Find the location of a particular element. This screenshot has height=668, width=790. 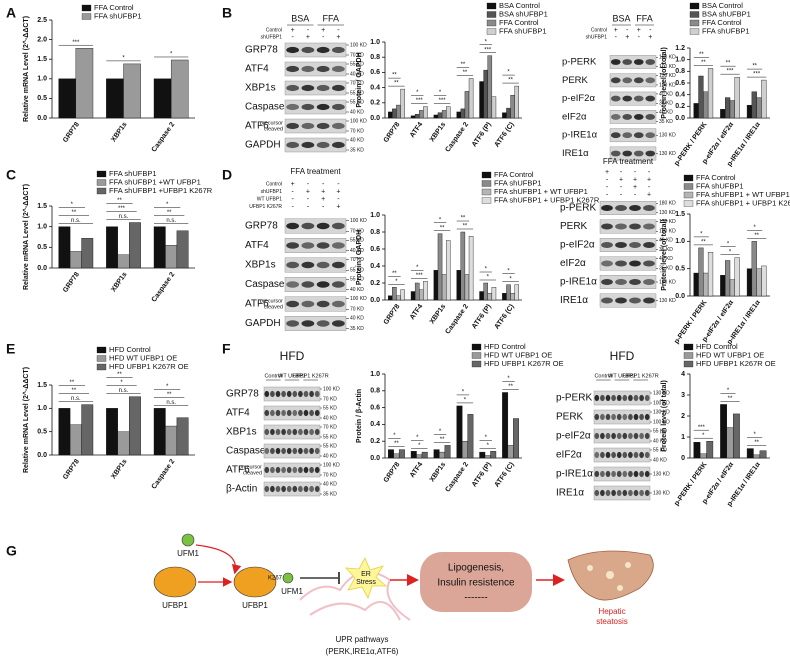

blot-sublabel: cleaved is located at coordinates (273, 129).